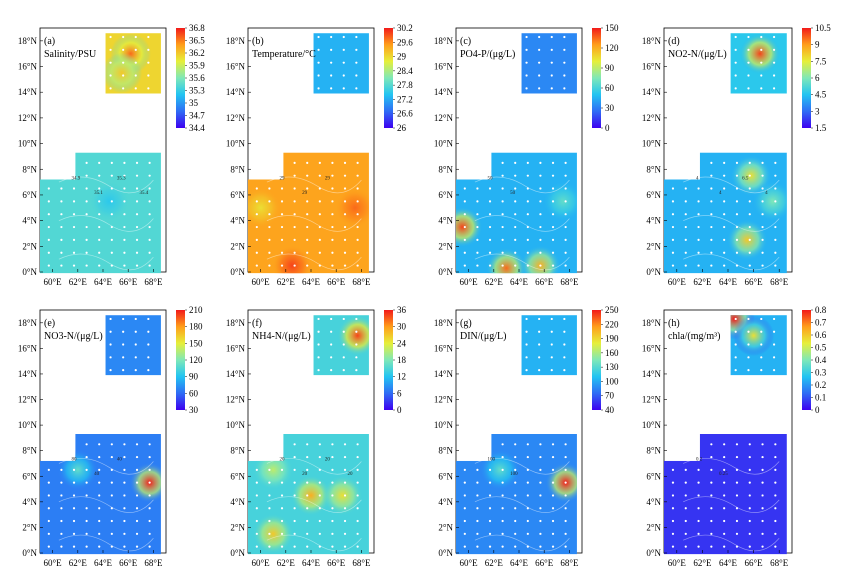 Image resolution: width=842 pixels, height=580 pixels. What do you see at coordinates (98, 193) in the screenshot?
I see `contour-label: 35.1` at bounding box center [98, 193].